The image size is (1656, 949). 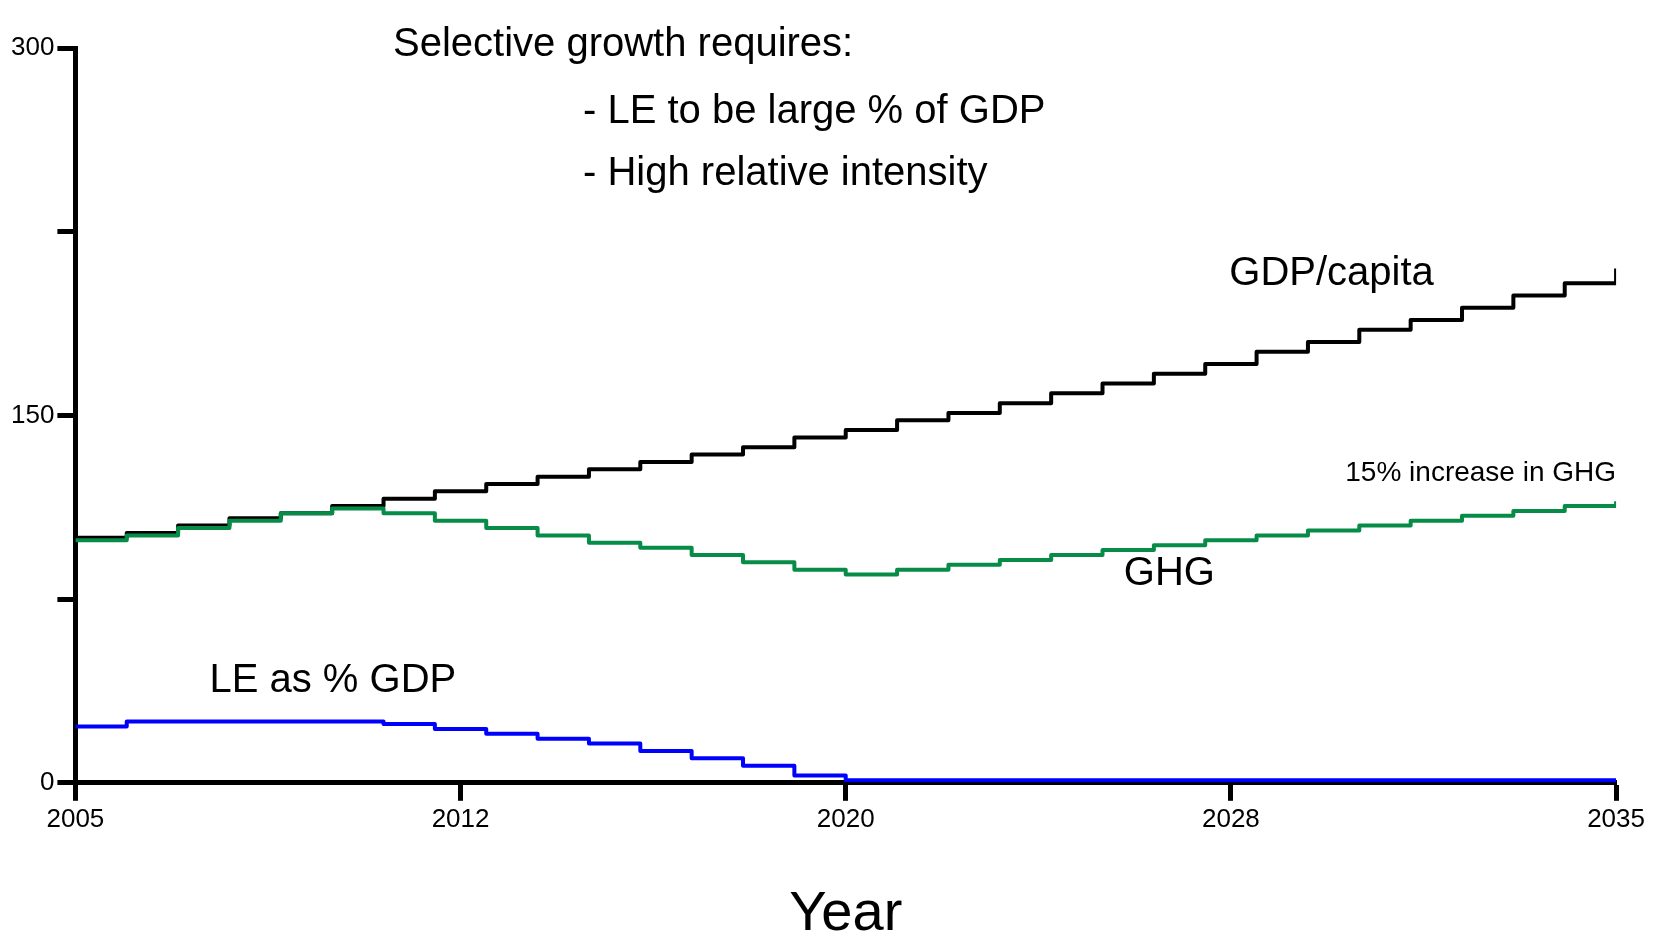 What do you see at coordinates (333, 677) in the screenshot?
I see `series-label: LE as % GDP` at bounding box center [333, 677].